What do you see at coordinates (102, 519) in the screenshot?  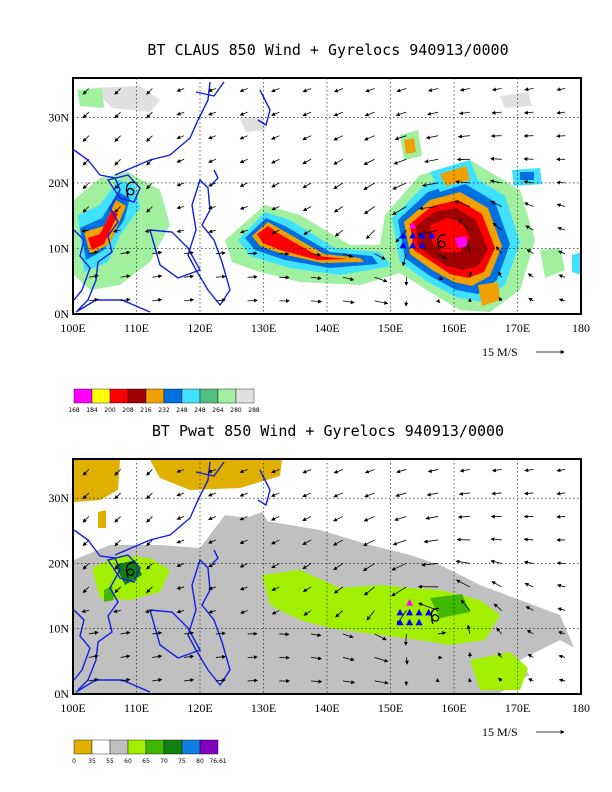 I see `pwat-area-orange` at bounding box center [102, 519].